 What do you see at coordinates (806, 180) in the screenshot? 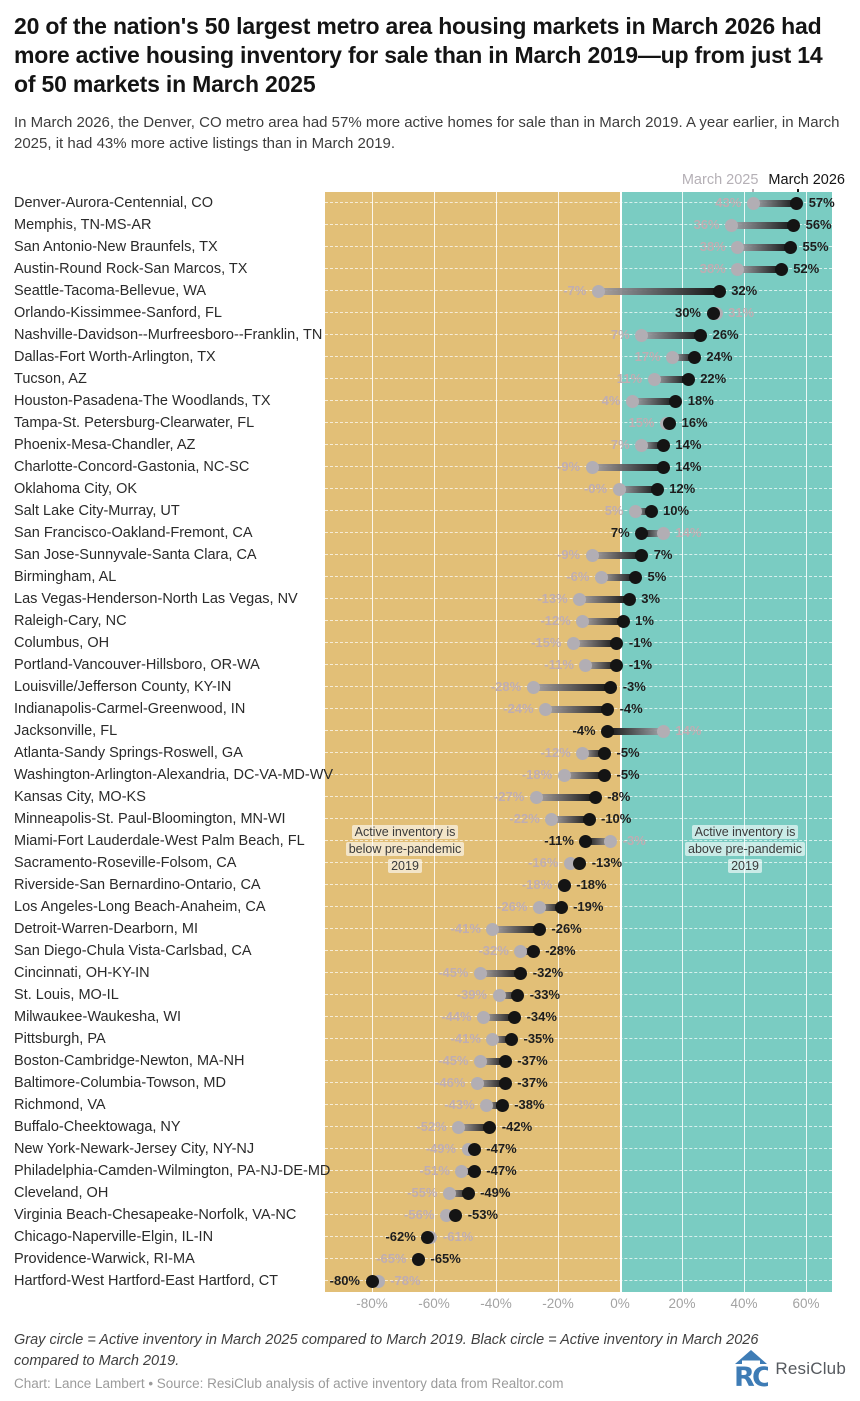
I see `legend-label-march-2026: March 2026` at bounding box center [806, 180].